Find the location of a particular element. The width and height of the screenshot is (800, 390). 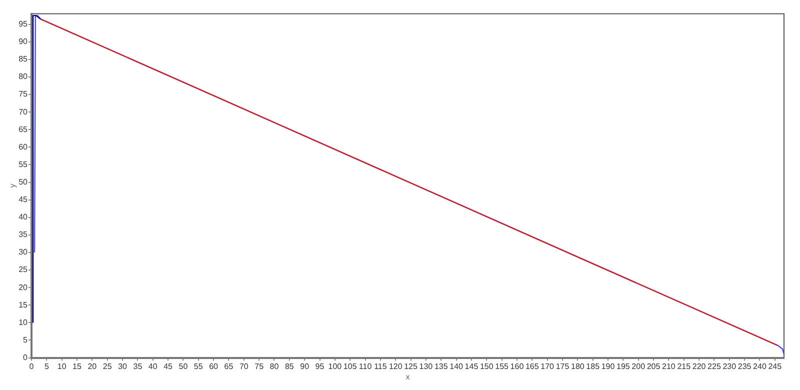

y-tick-label: 65 is located at coordinates (23, 129).